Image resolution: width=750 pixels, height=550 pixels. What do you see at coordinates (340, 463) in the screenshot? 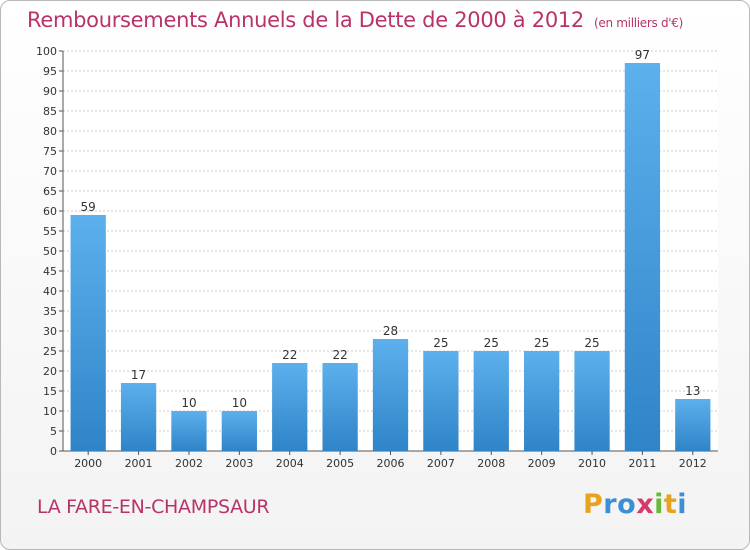
I see `x-tick-label: 2005` at bounding box center [340, 463].